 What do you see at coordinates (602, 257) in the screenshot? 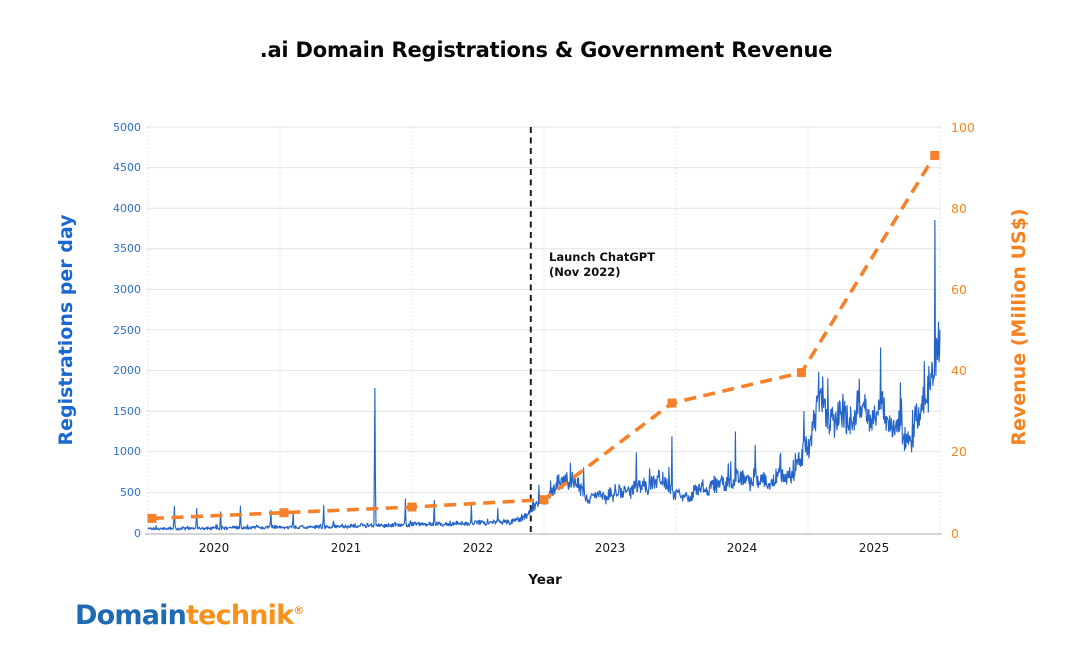
I see `event-annotation-line1: Launch ChatGPT` at bounding box center [602, 257].